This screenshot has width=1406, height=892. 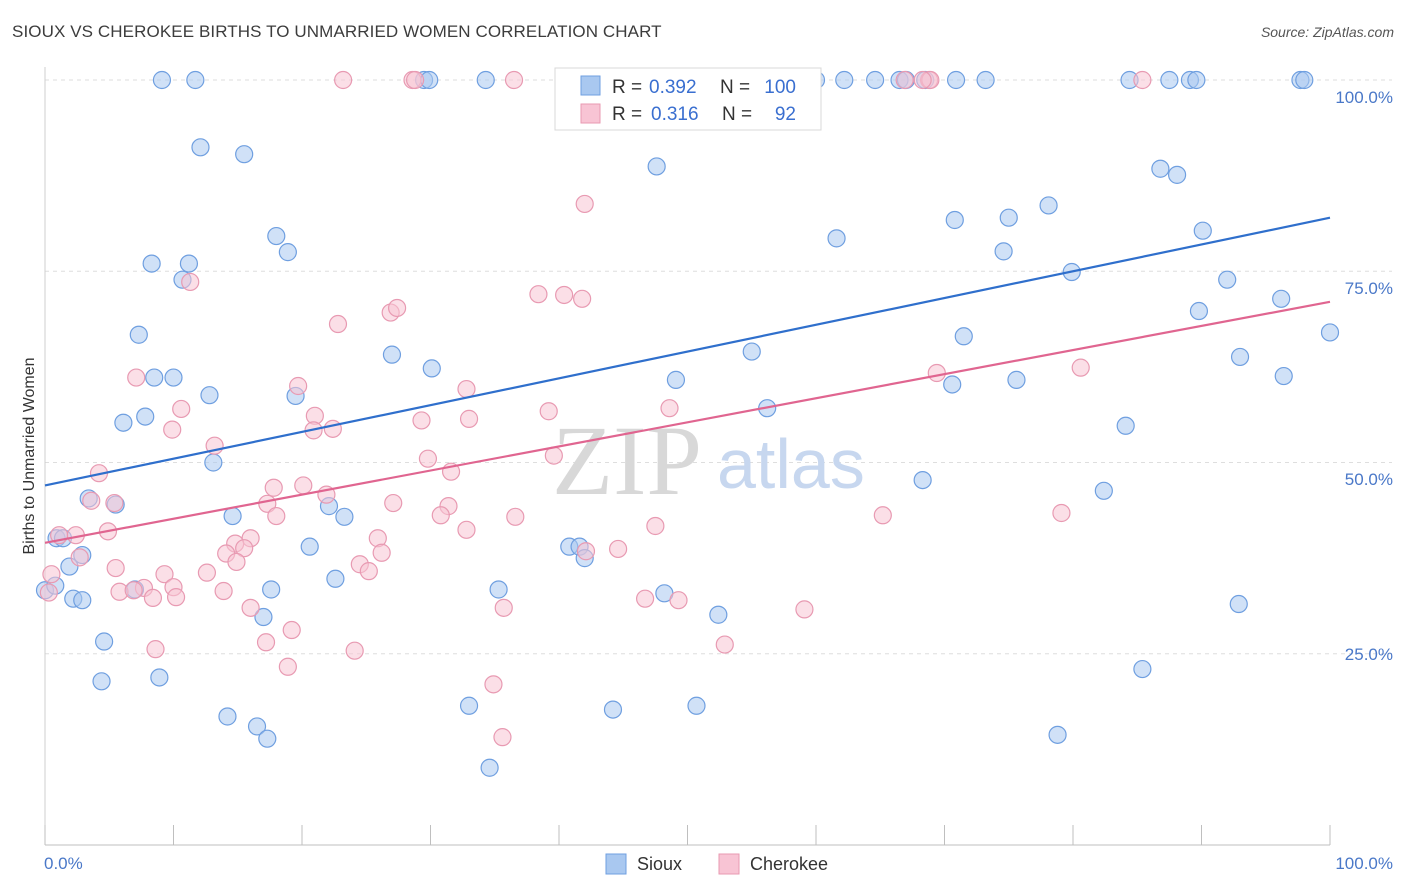 What do you see at coordinates (1364, 863) in the screenshot?
I see `x-tick-label-100: 100.0%` at bounding box center [1364, 863].